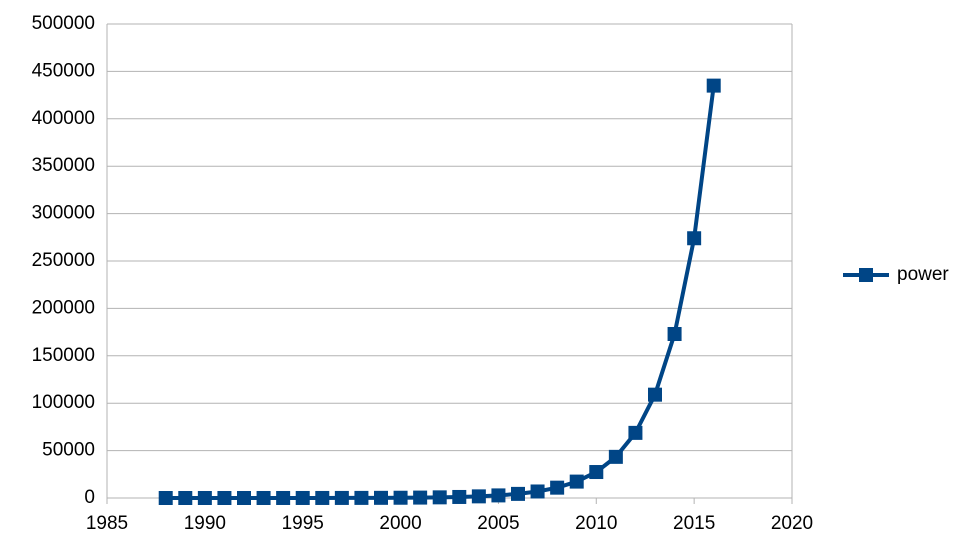 This screenshot has height=549, width=976. Describe the element at coordinates (63, 402) in the screenshot. I see `y-tick-label: 100000` at that location.